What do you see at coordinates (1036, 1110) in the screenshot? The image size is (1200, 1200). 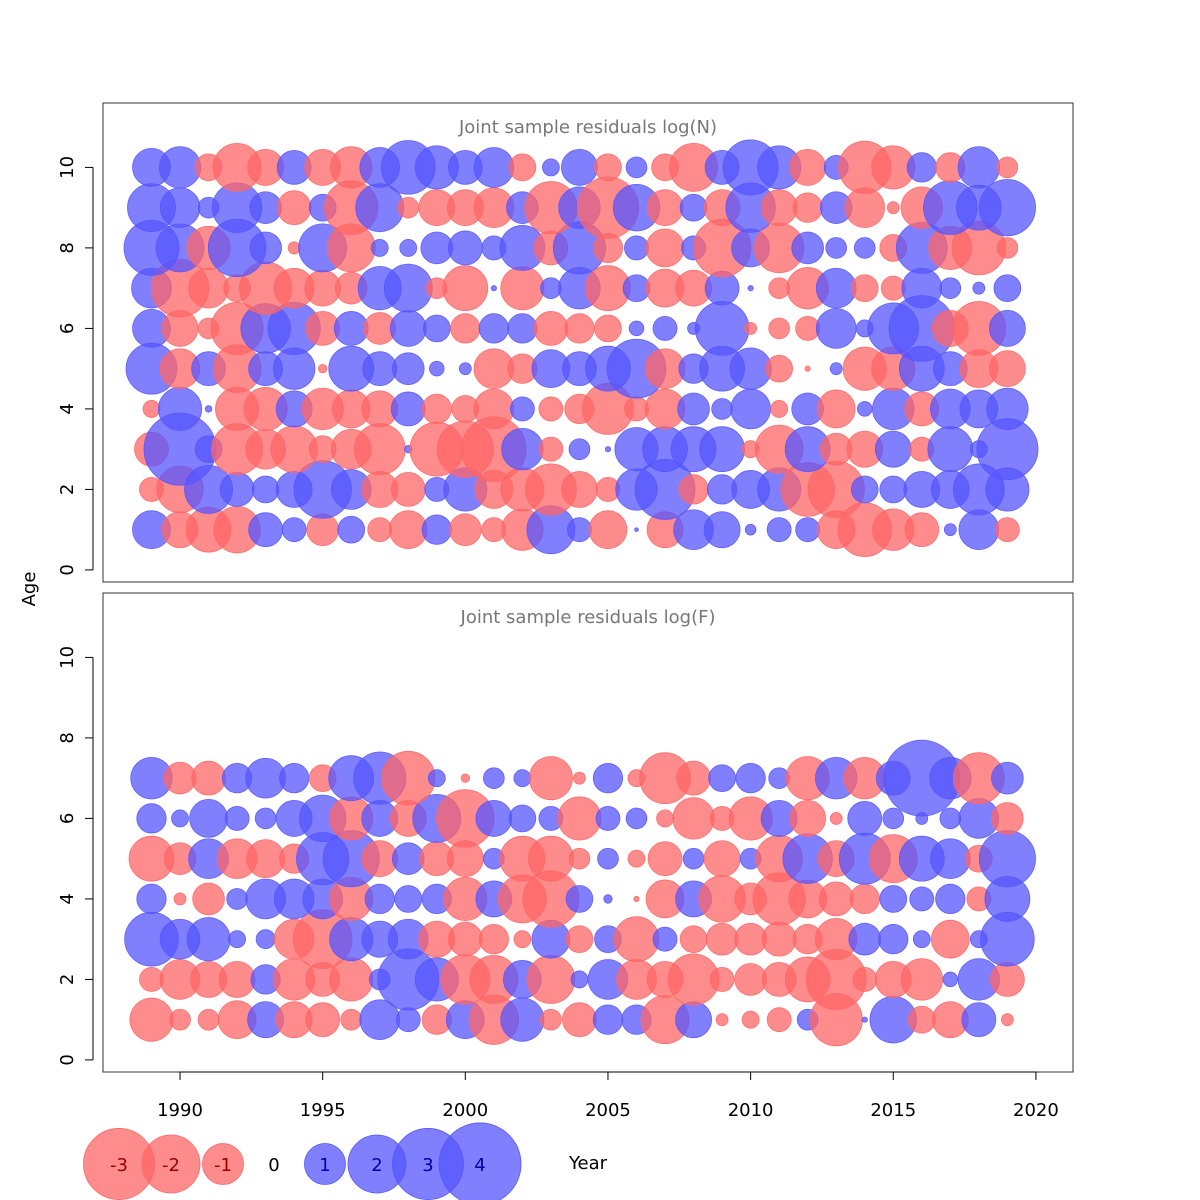 I see `x-tick-label: 2020` at bounding box center [1036, 1110].